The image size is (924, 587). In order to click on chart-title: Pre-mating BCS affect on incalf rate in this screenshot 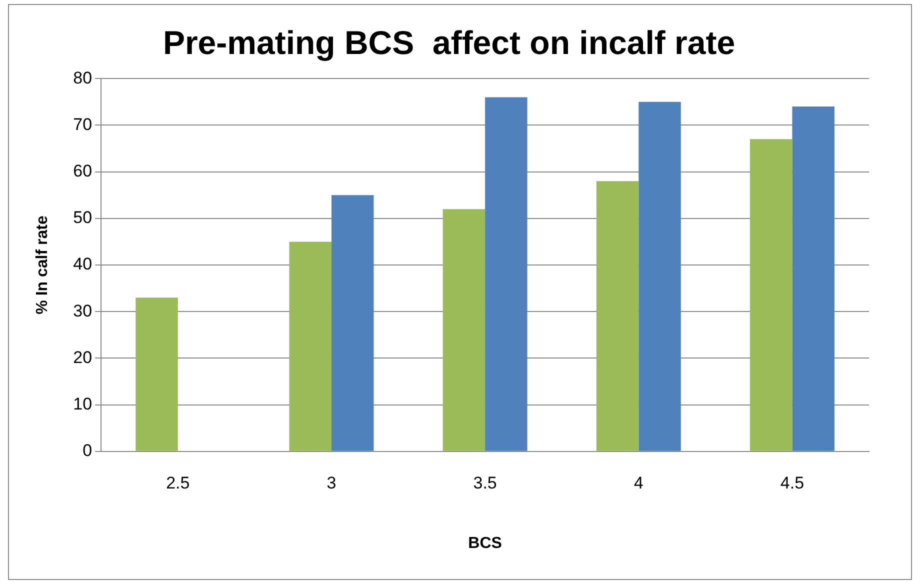, I will do `click(449, 42)`.